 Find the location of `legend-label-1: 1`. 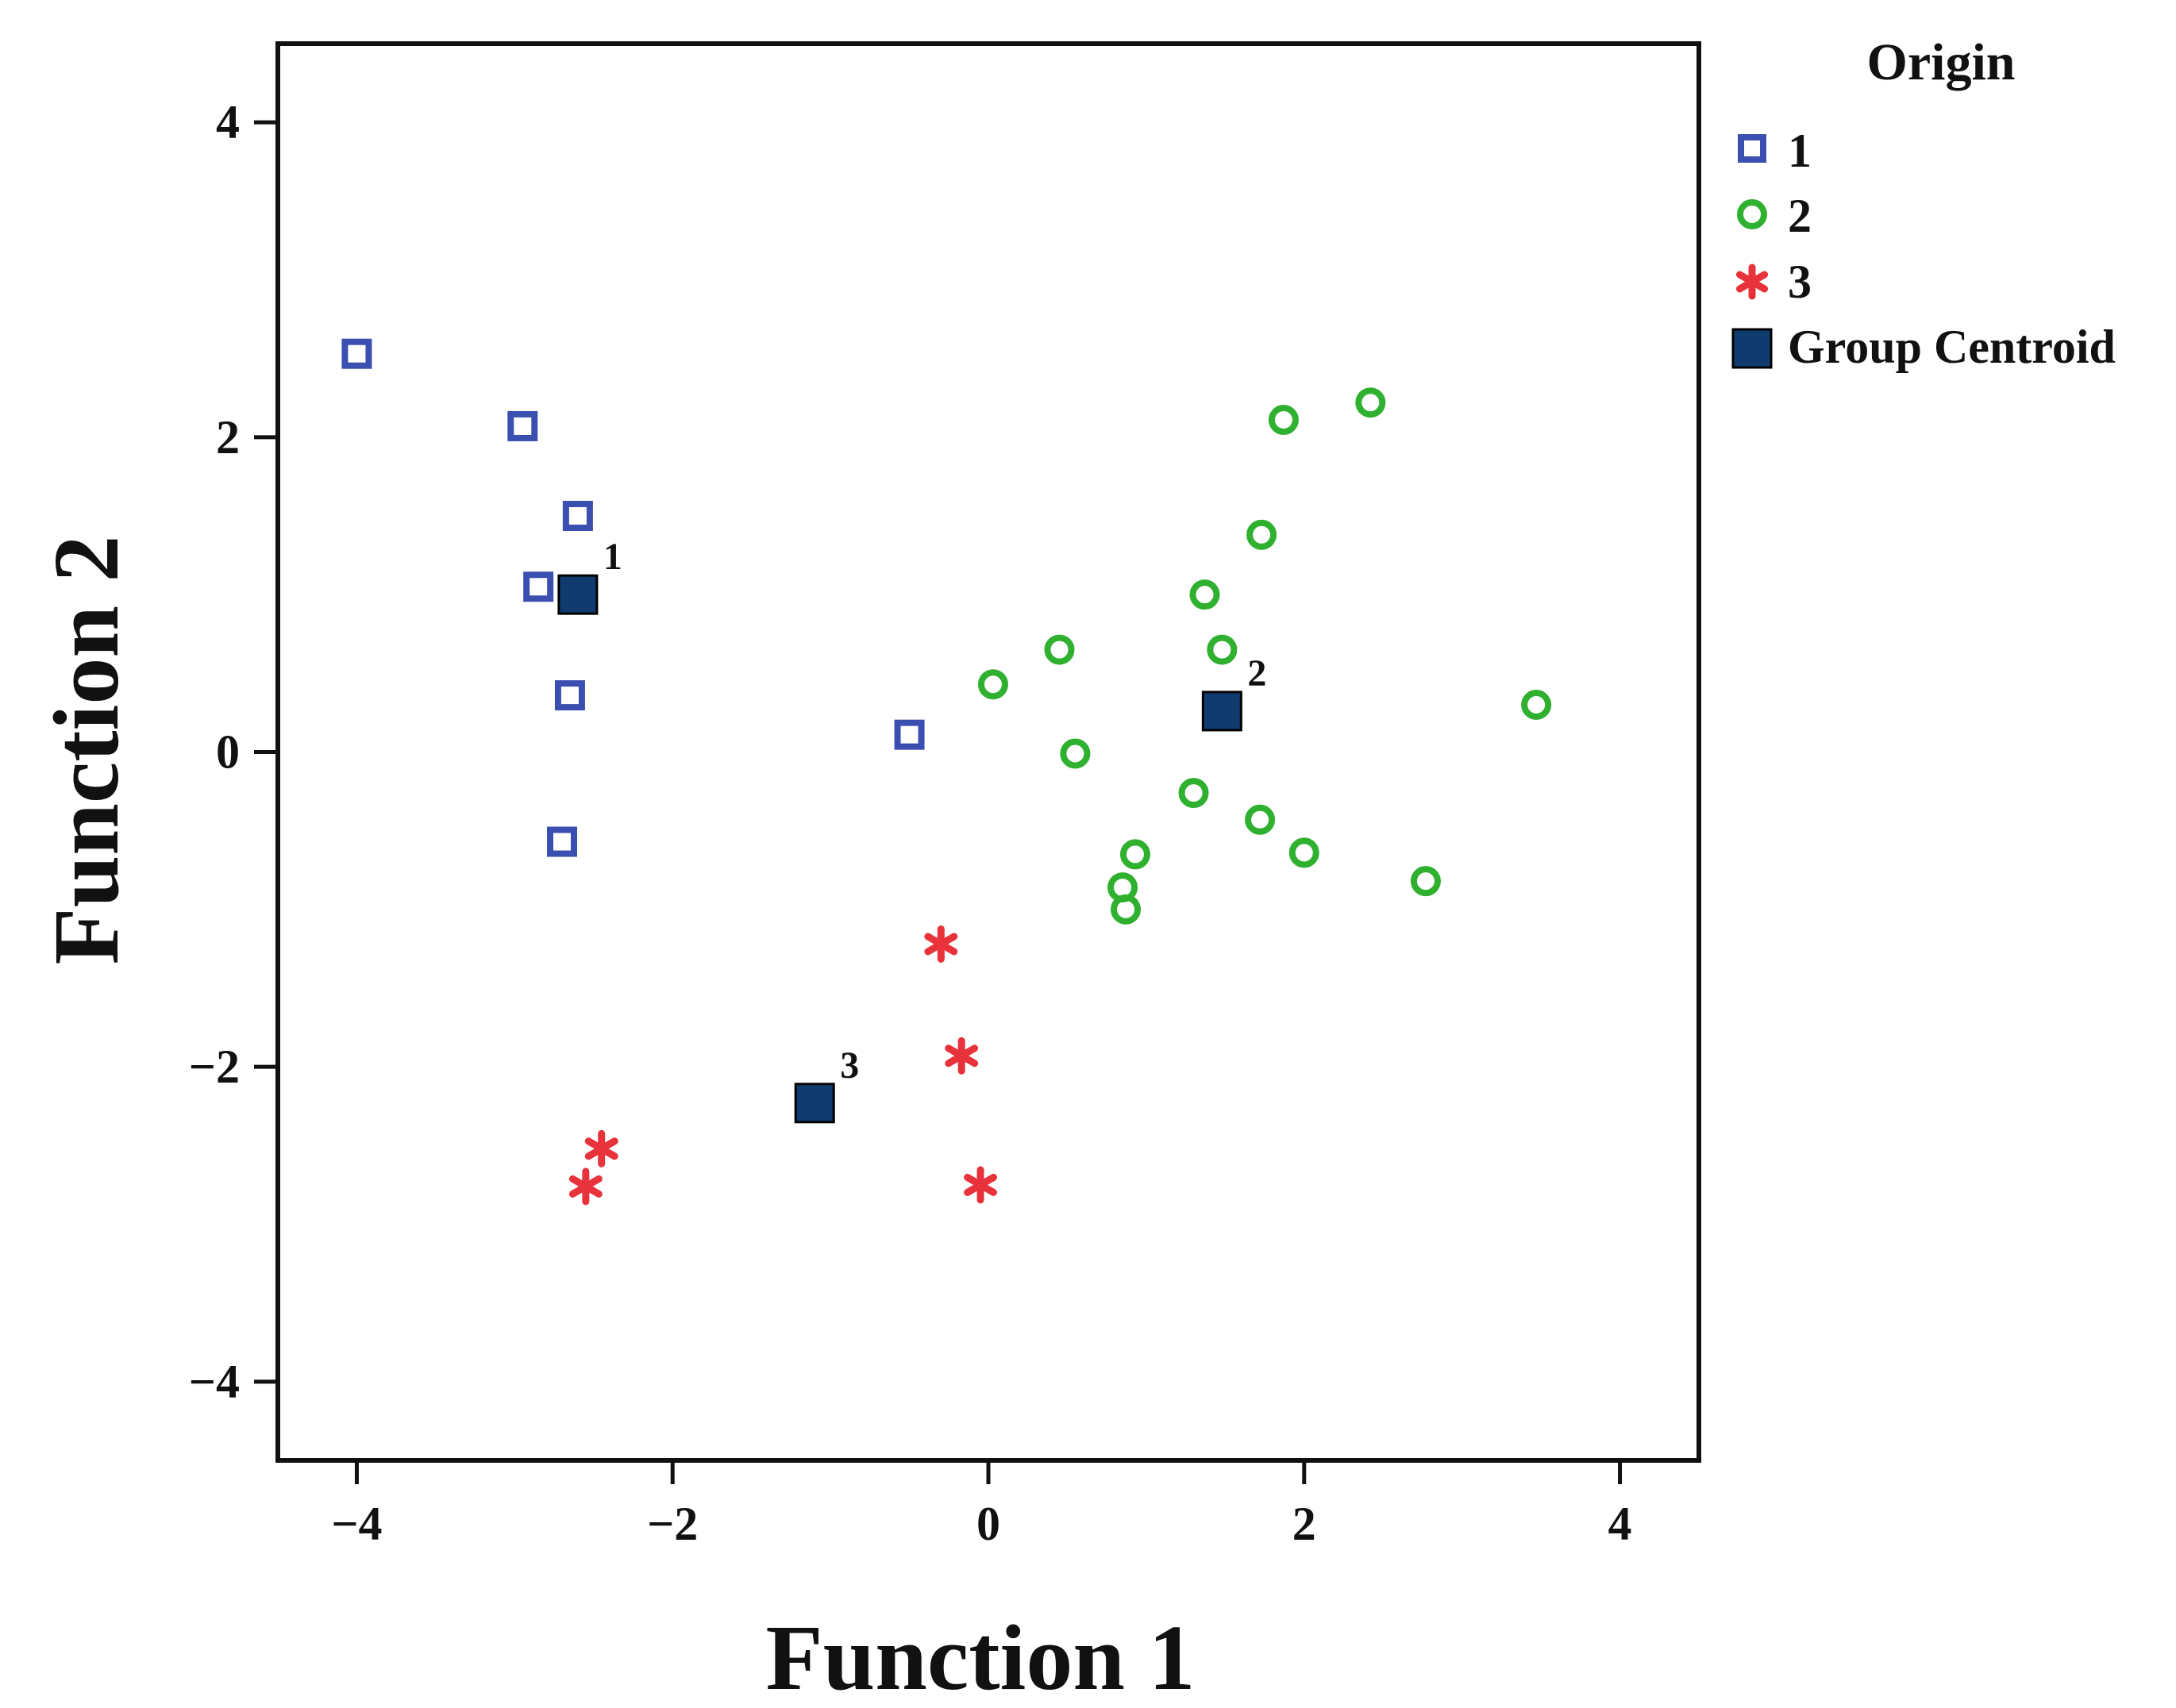

legend-label-1: 1 is located at coordinates (1800, 151).